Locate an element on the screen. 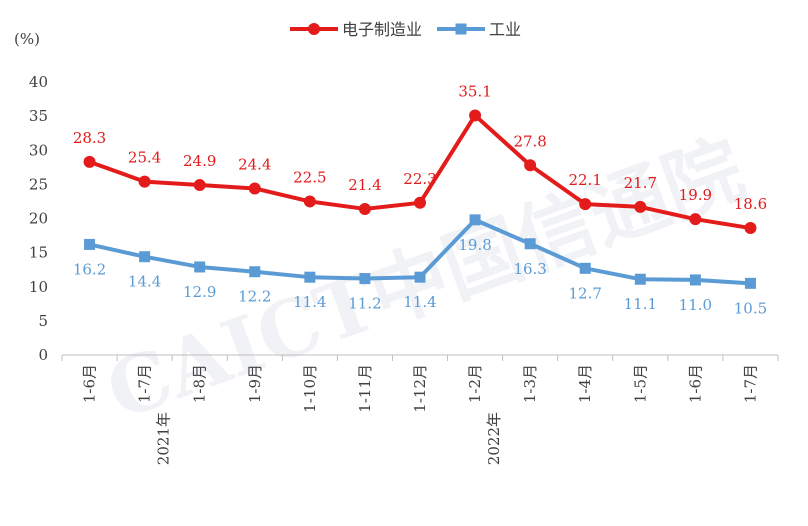 Image resolution: width=808 pixels, height=526 pixels. data-label: 28.3 is located at coordinates (89, 138).